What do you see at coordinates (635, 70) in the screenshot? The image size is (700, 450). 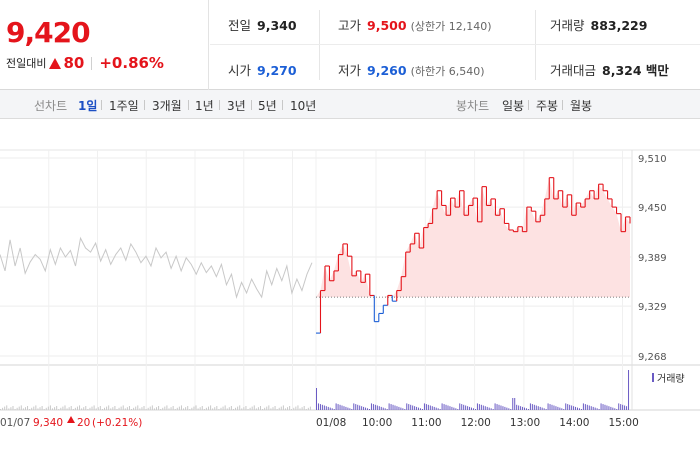 I see `stat-value: 8,324 백만` at bounding box center [635, 70].